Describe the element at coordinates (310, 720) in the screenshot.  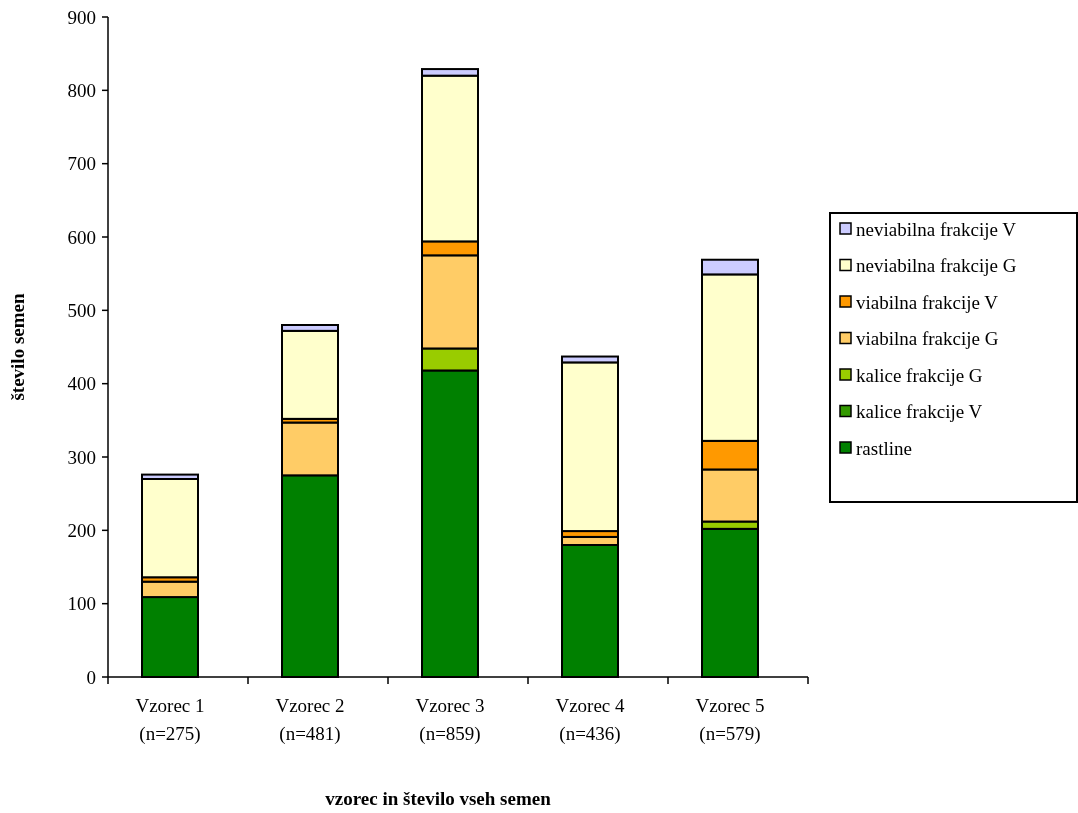
I see `x-tick-label: Vzorec 2 (n=481)` at that location.